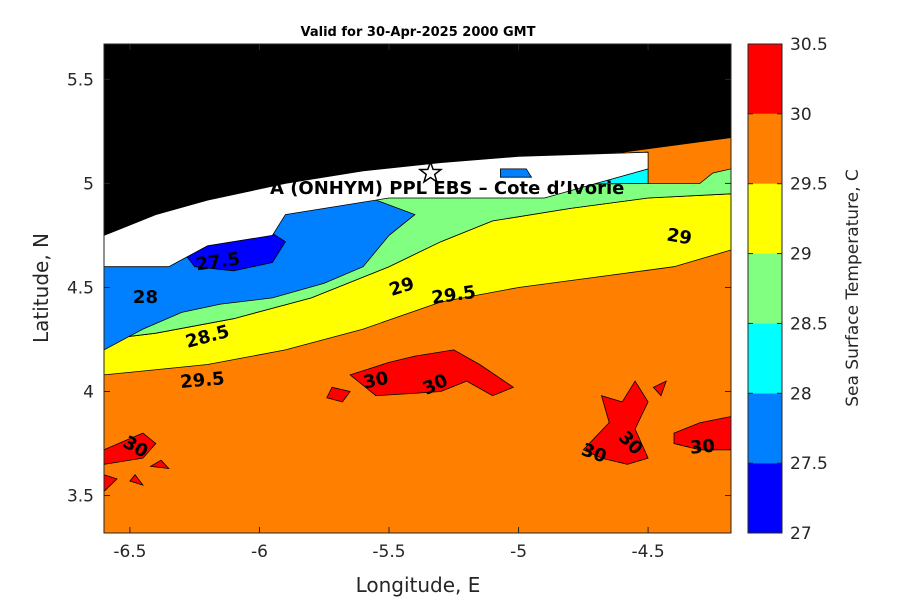  Describe the element at coordinates (801, 255) in the screenshot. I see `colorbar-tick-label: 29` at that location.